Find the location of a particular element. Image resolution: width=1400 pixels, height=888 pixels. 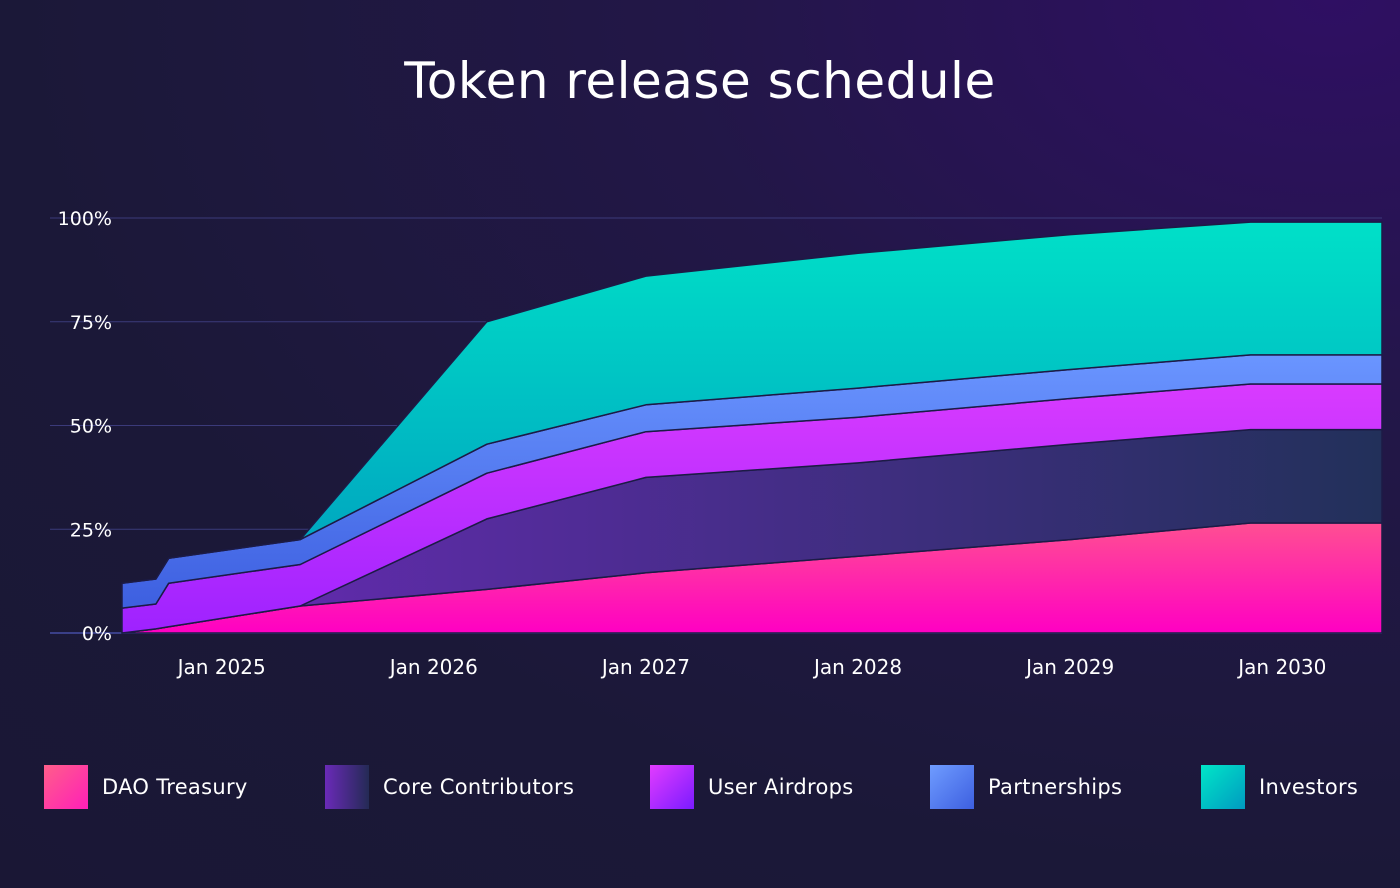

legend-swatch-investors is located at coordinates (1223, 787).